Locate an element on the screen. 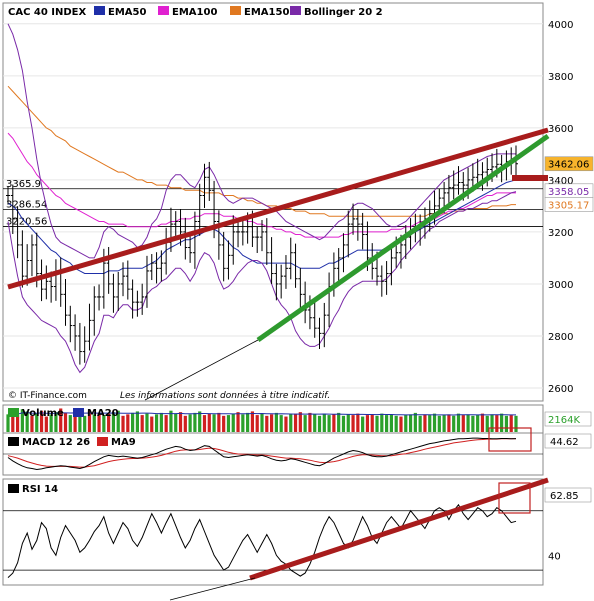 Image resolution: width=594 pixels, height=601 pixels. price-tick-label: 3400 is located at coordinates (560, 181).